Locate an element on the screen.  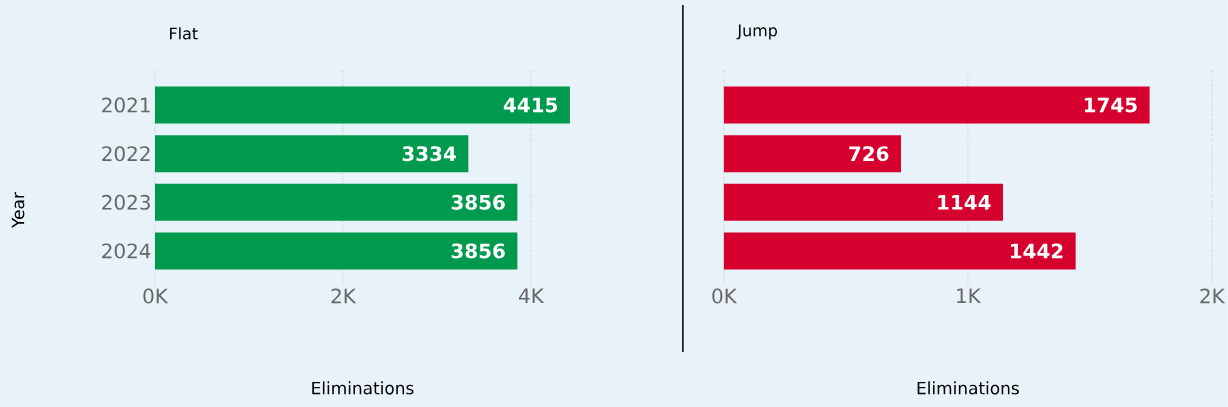
x-tick-label: 1K is located at coordinates (969, 296).